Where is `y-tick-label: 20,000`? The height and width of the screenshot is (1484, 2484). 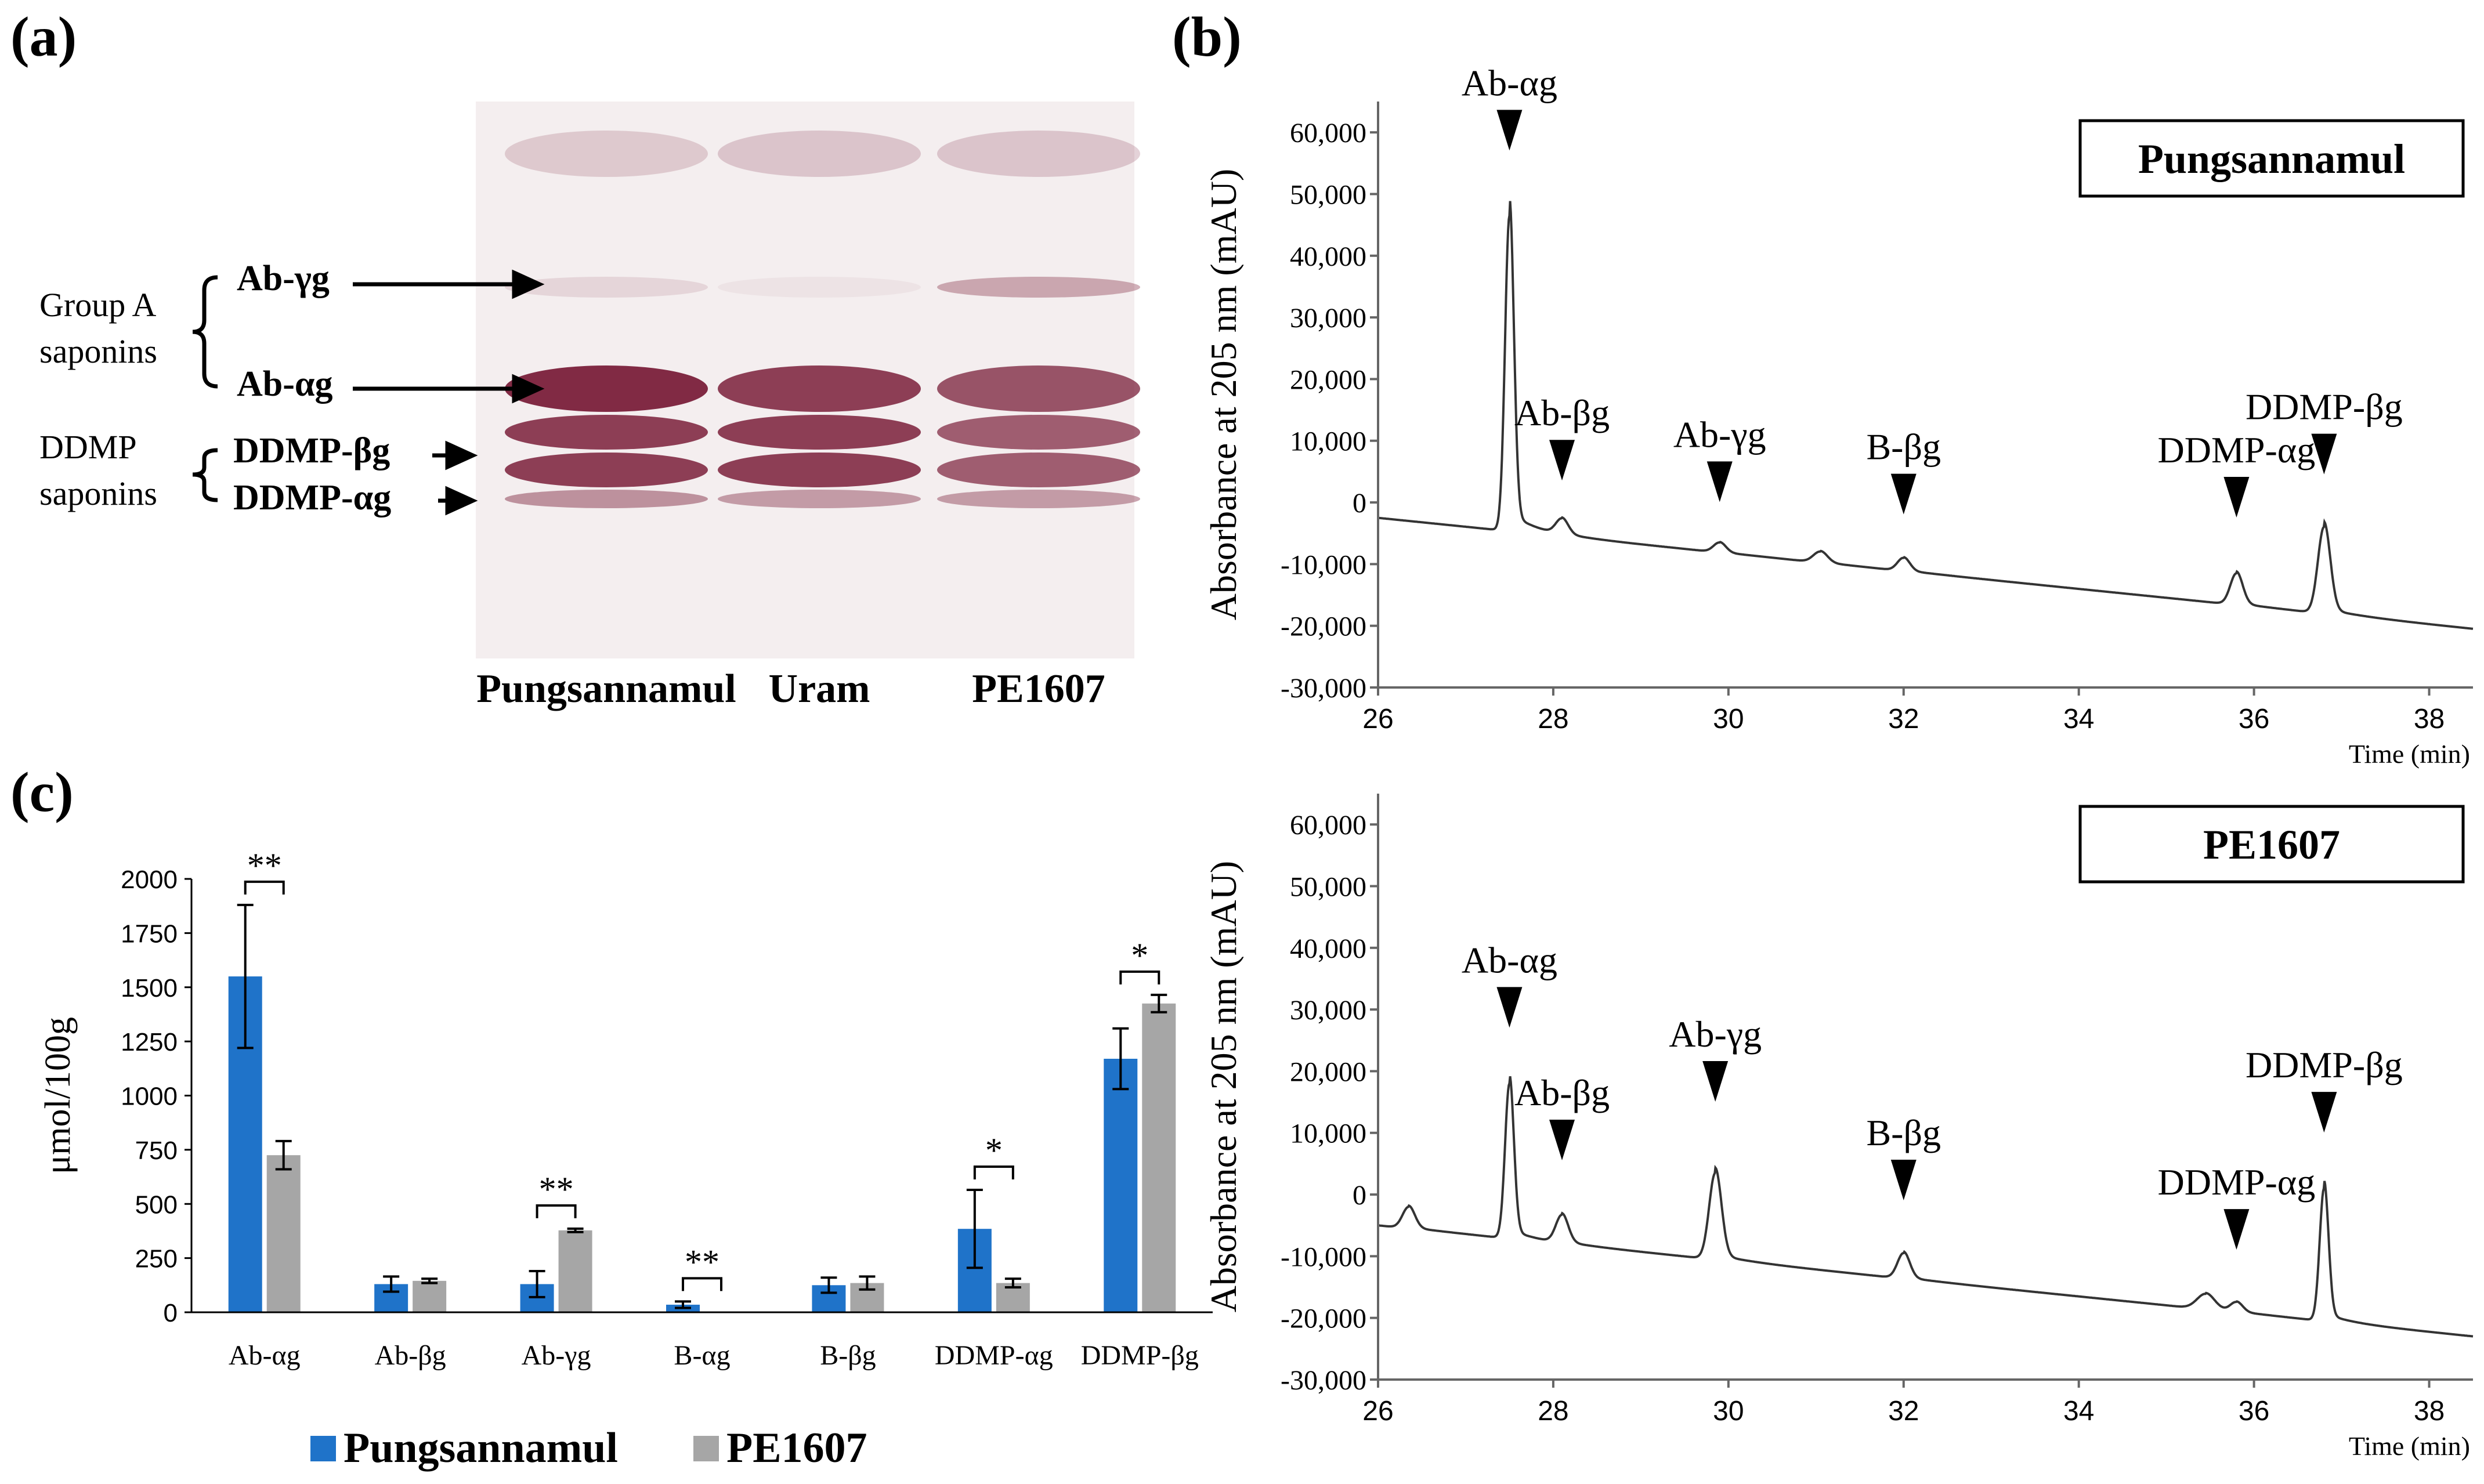
y-tick-label: 20,000 is located at coordinates (1328, 1071).